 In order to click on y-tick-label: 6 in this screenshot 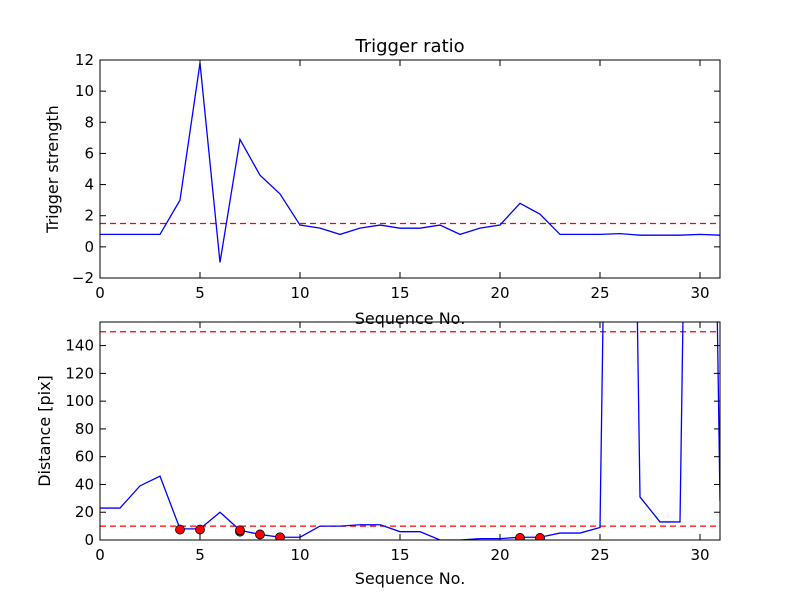, I will do `click(89, 153)`.